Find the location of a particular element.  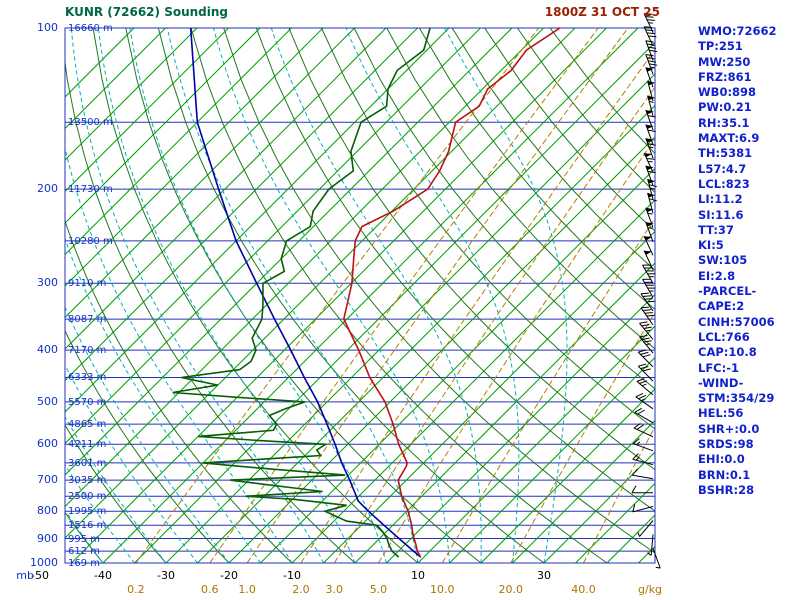

mixing-ratio-tick-label: 2.0 is located at coordinates (301, 589).